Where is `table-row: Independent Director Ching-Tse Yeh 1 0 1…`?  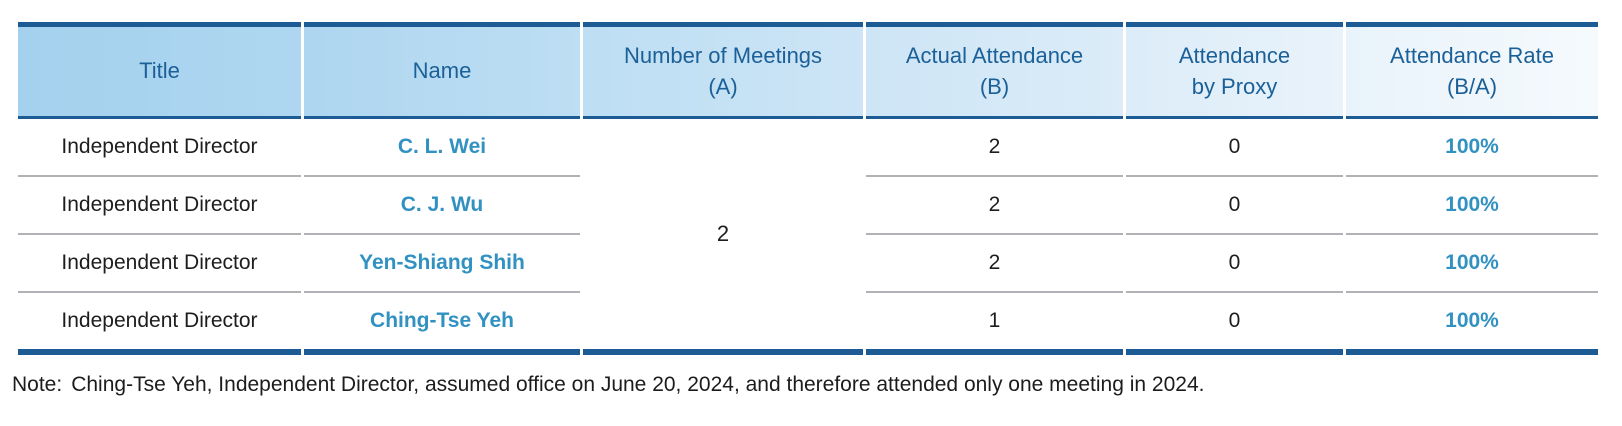
table-row: Independent Director Ching-Tse Yeh 1 0 1… is located at coordinates (808, 323).